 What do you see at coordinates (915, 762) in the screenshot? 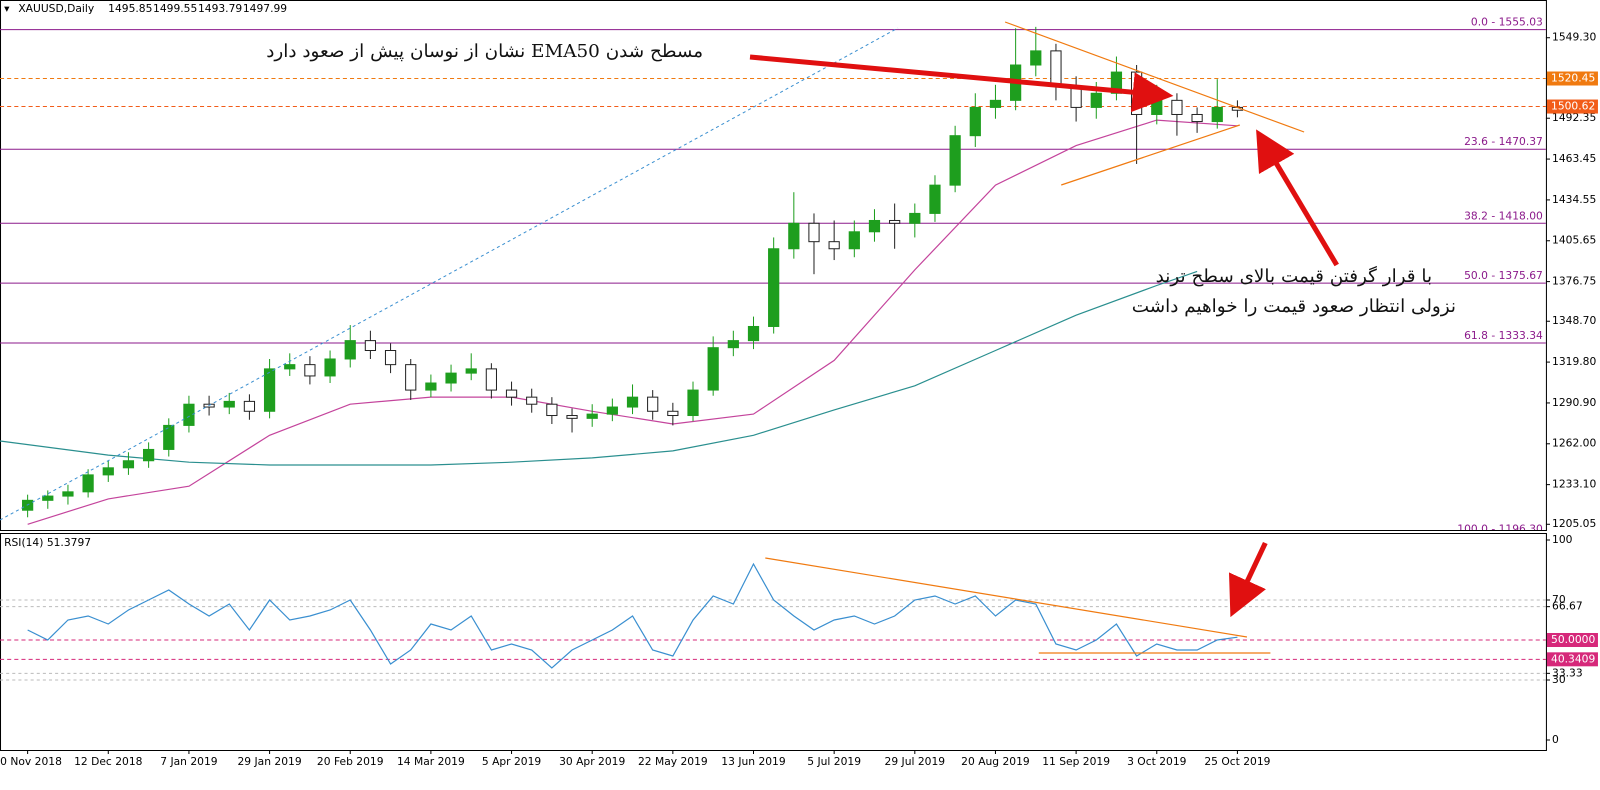
I see `x-tick-label: 29 Jul 2019` at bounding box center [915, 762].